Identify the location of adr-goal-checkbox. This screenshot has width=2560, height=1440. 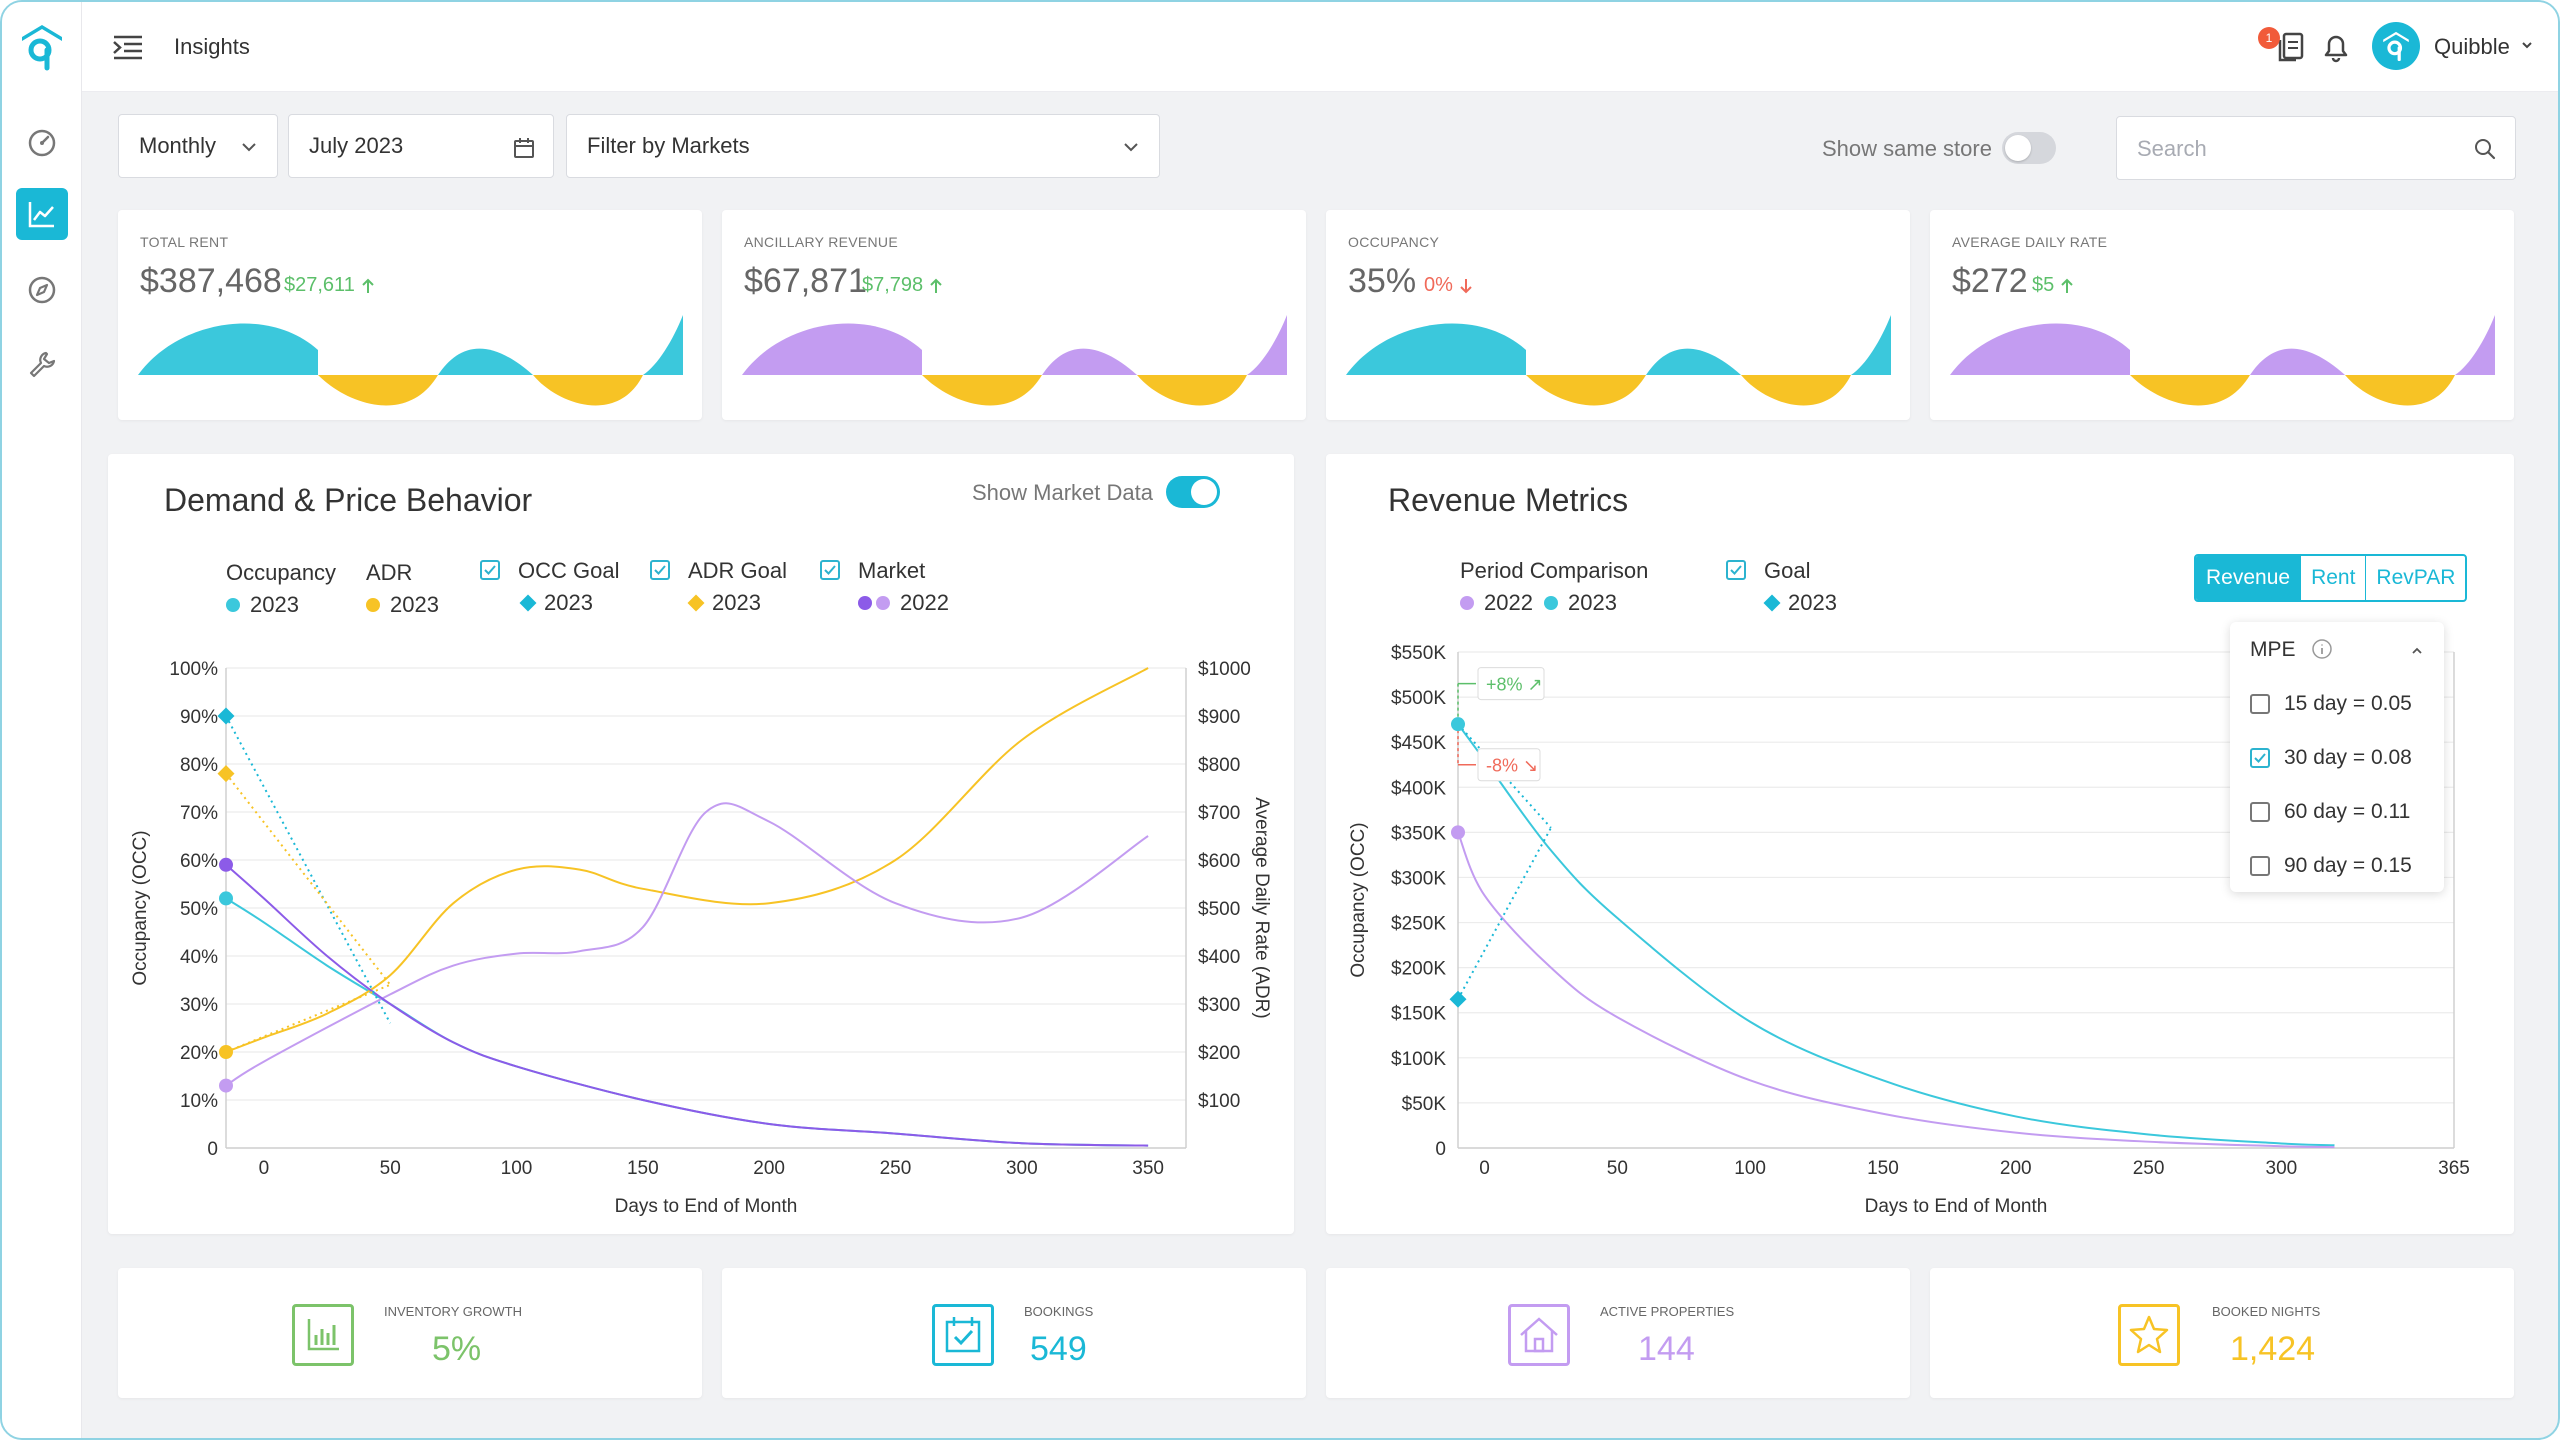
(660, 570).